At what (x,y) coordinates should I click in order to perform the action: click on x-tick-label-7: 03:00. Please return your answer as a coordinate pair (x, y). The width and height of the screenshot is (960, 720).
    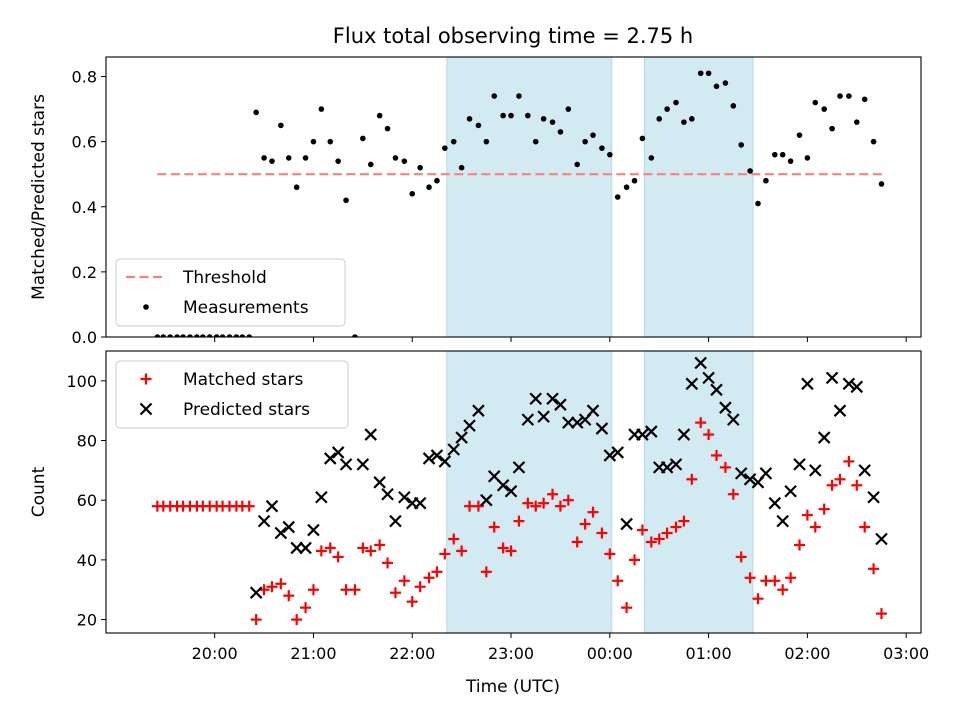
    Looking at the image, I should click on (906, 653).